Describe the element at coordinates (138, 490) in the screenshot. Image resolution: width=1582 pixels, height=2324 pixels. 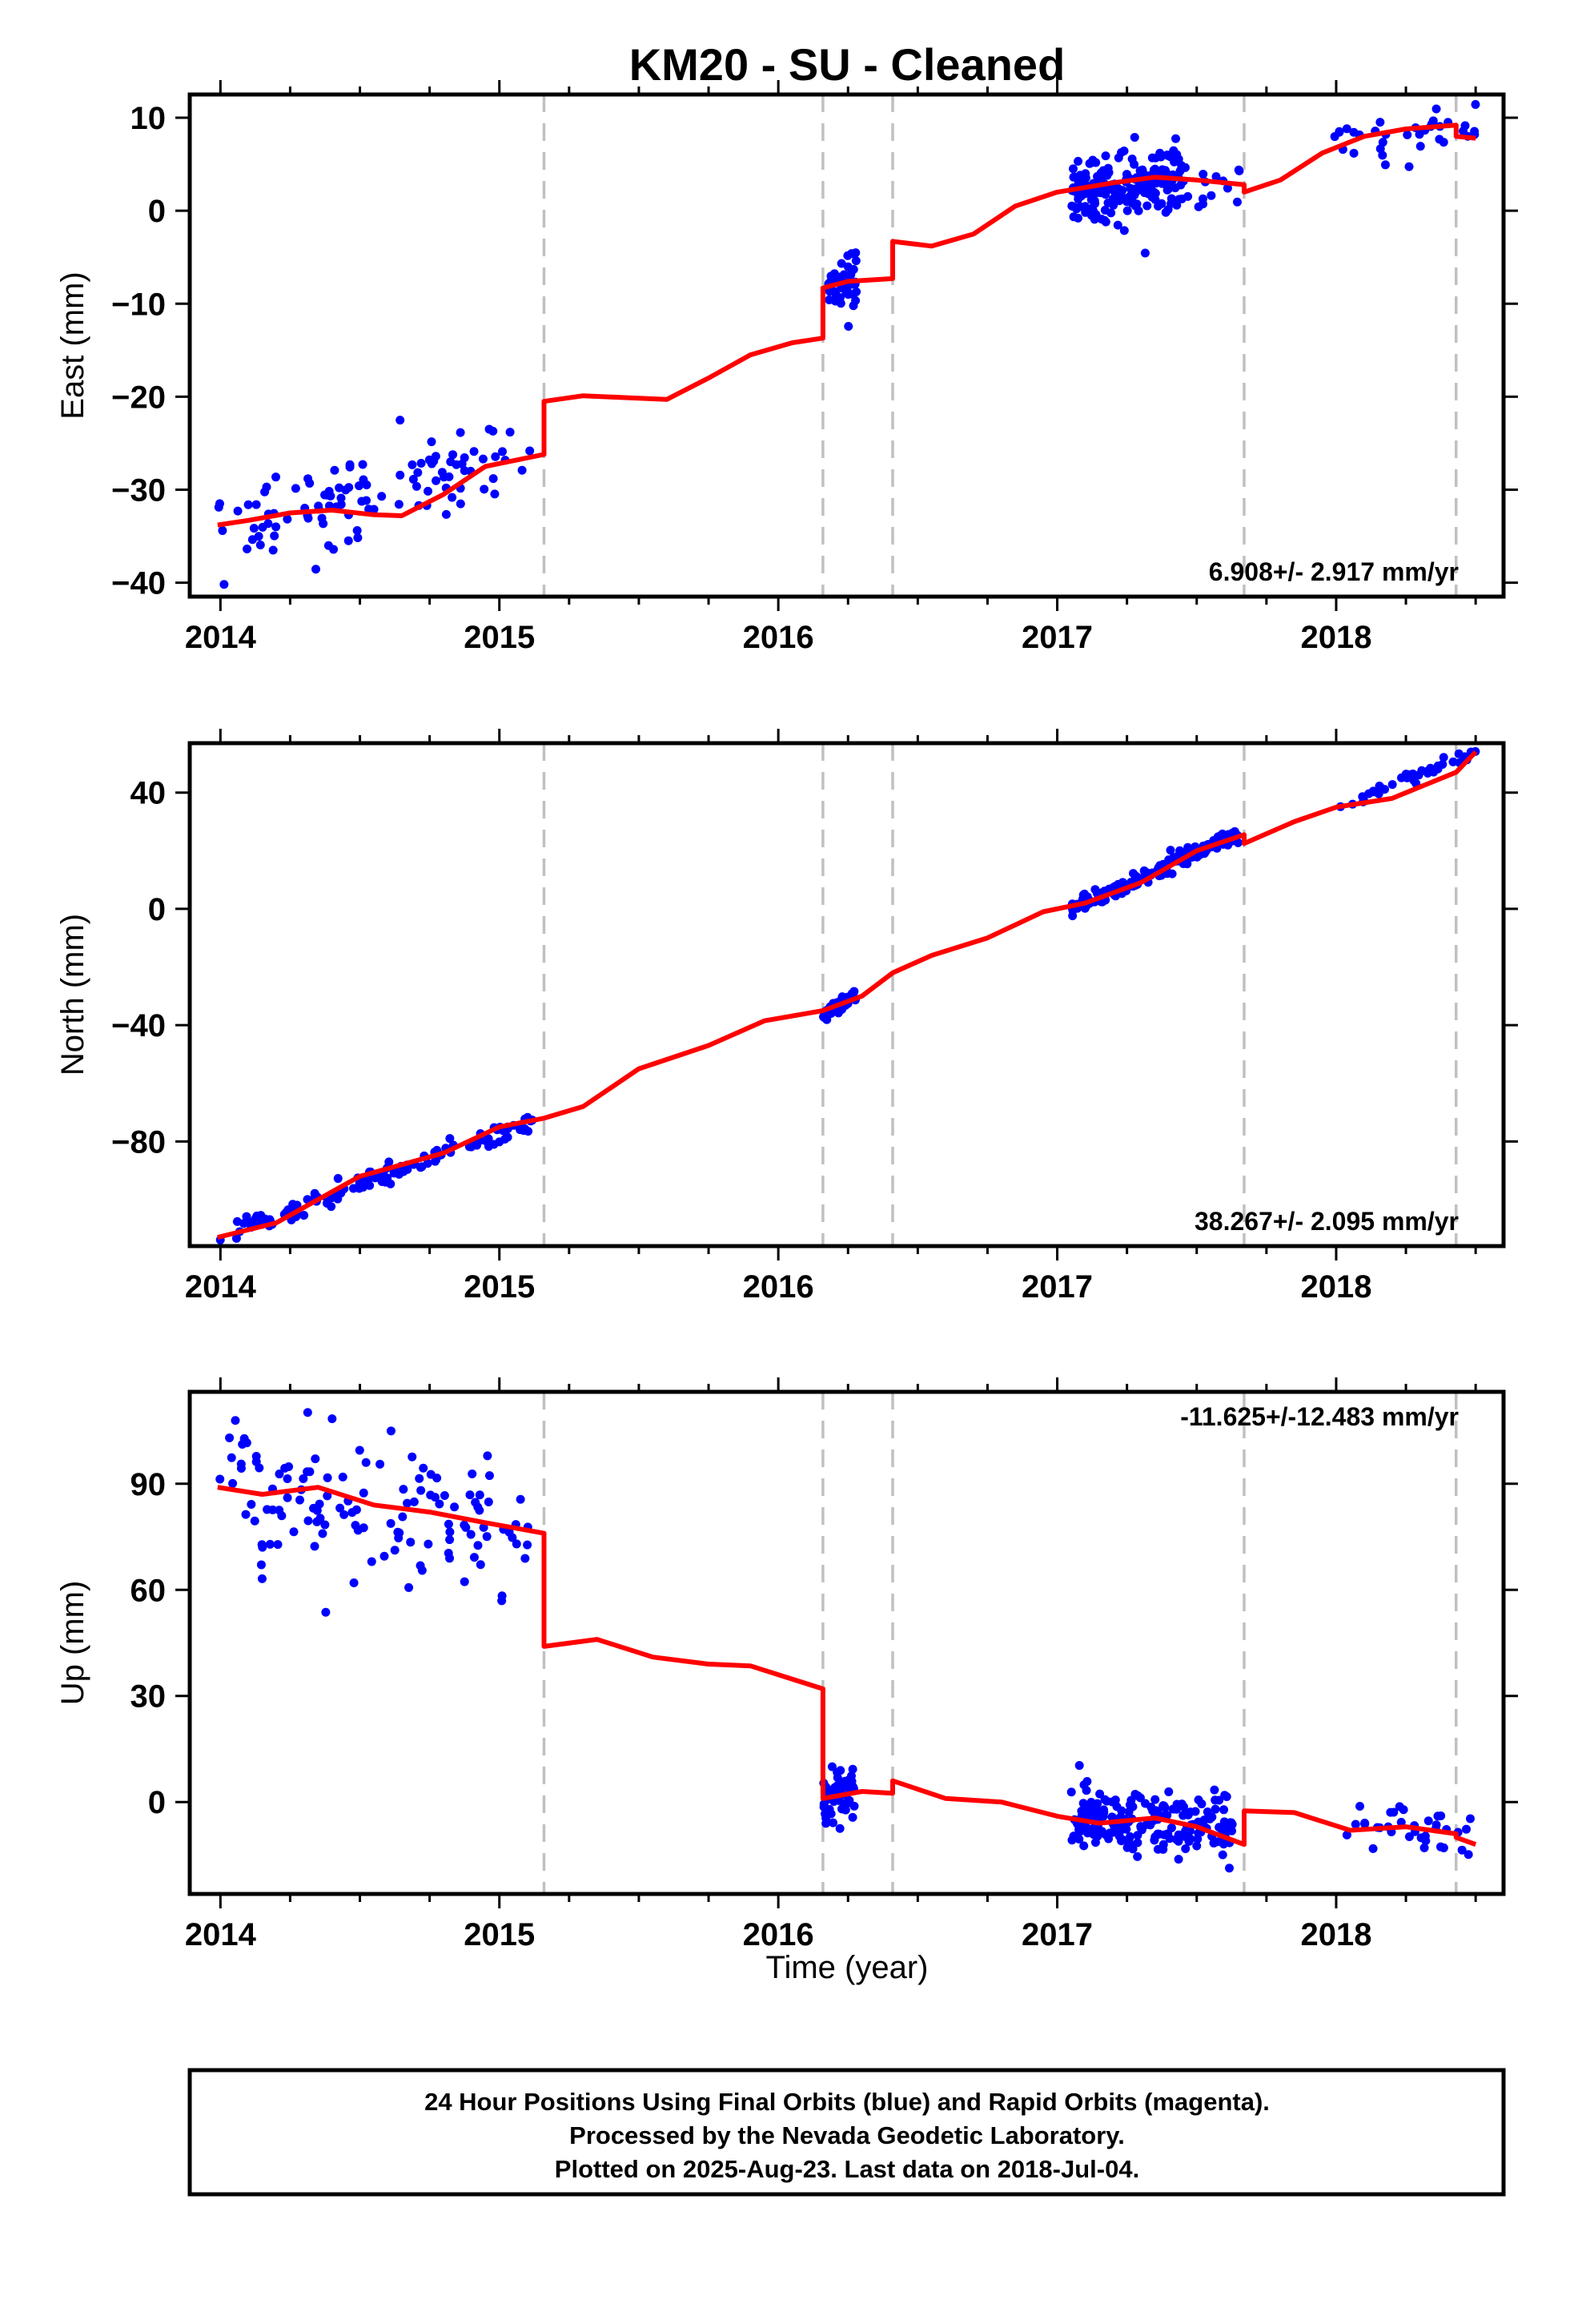
I see `east-y-tick-label: −30` at that location.